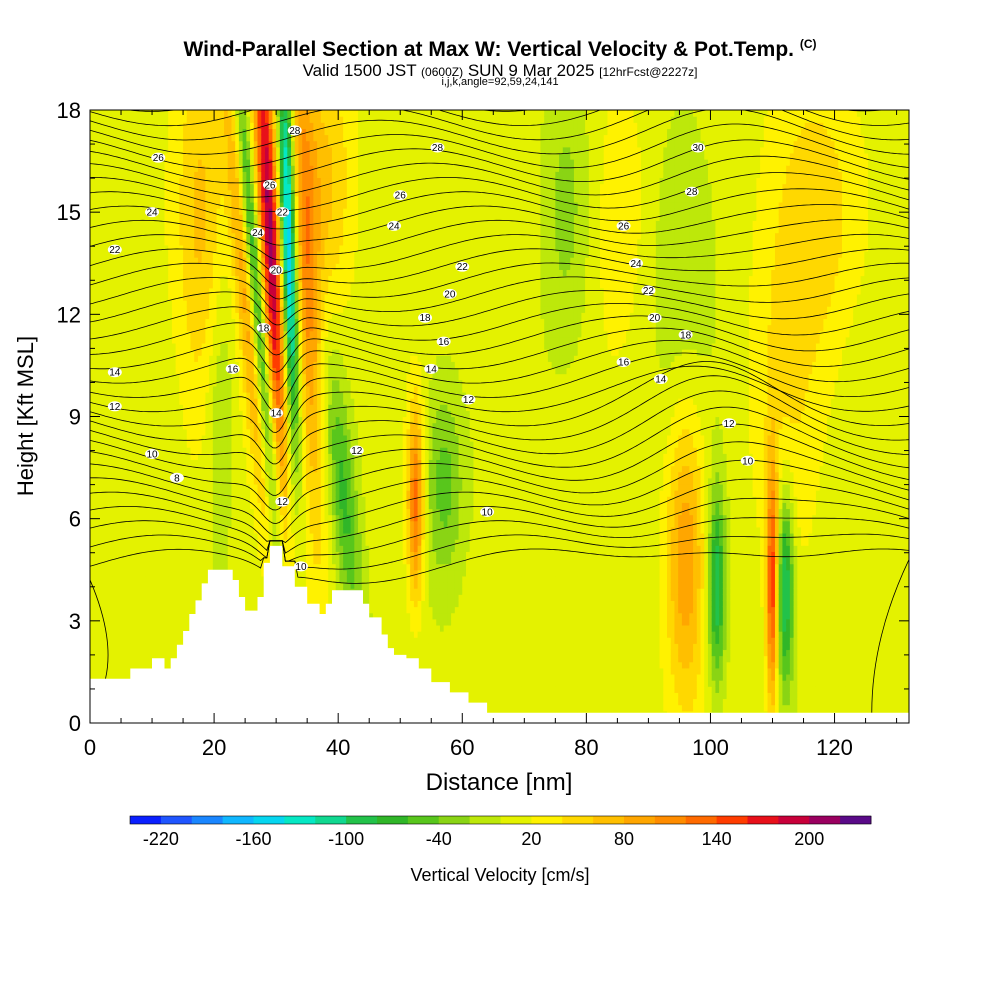 This screenshot has width=1000, height=1000. Describe the element at coordinates (346, 839) in the screenshot. I see `colorbar-tick-label: -100` at that location.